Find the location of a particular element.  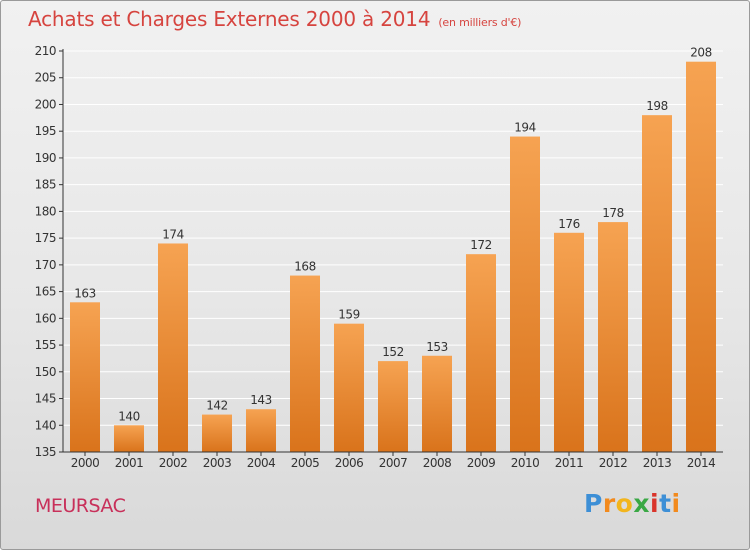

data-label: 198 is located at coordinates (656, 106).